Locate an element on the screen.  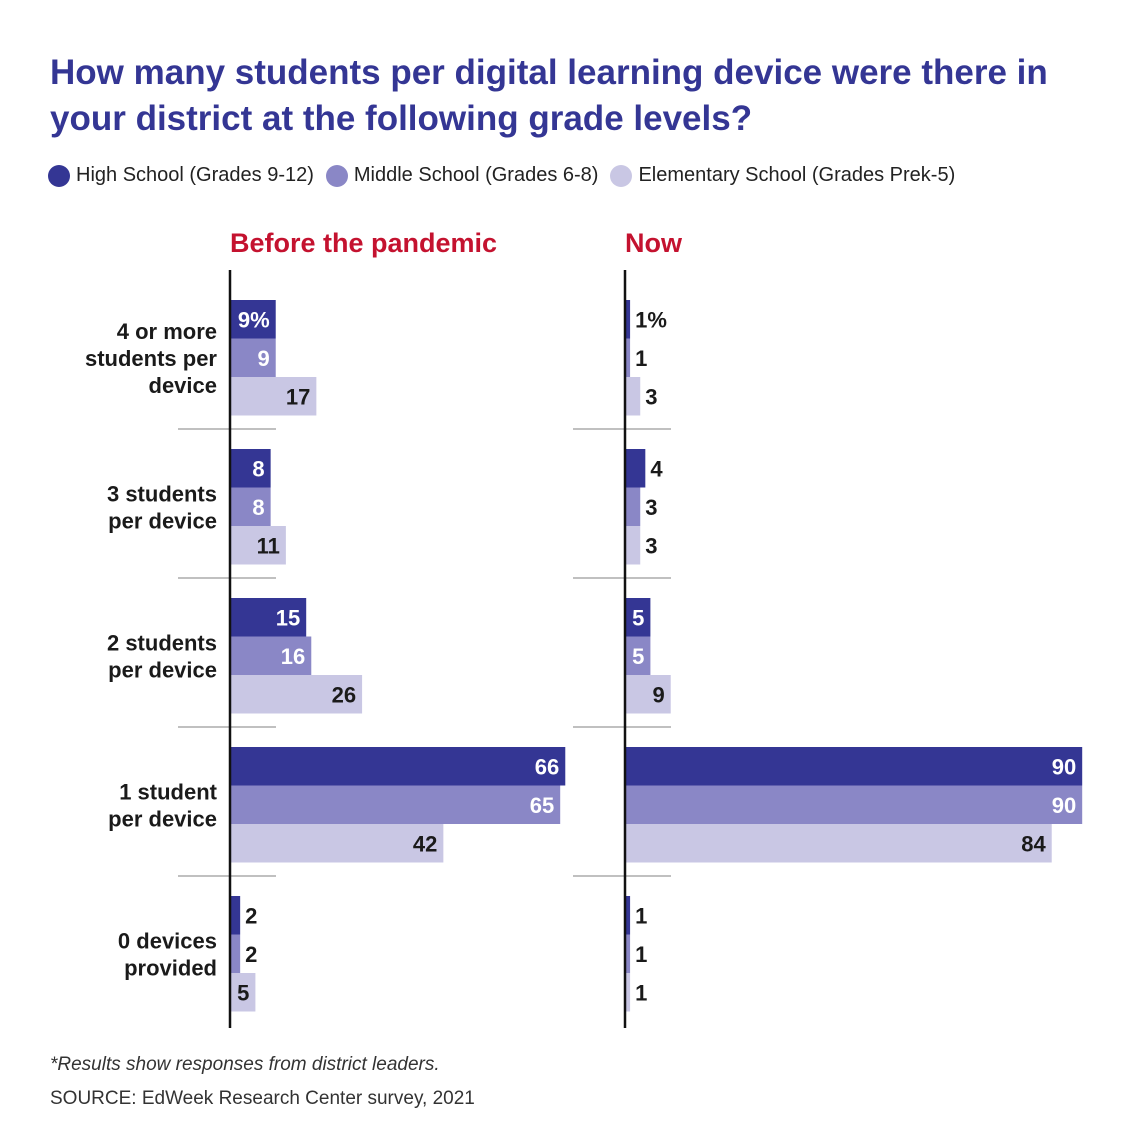
data-label: 4 is located at coordinates (656, 468).